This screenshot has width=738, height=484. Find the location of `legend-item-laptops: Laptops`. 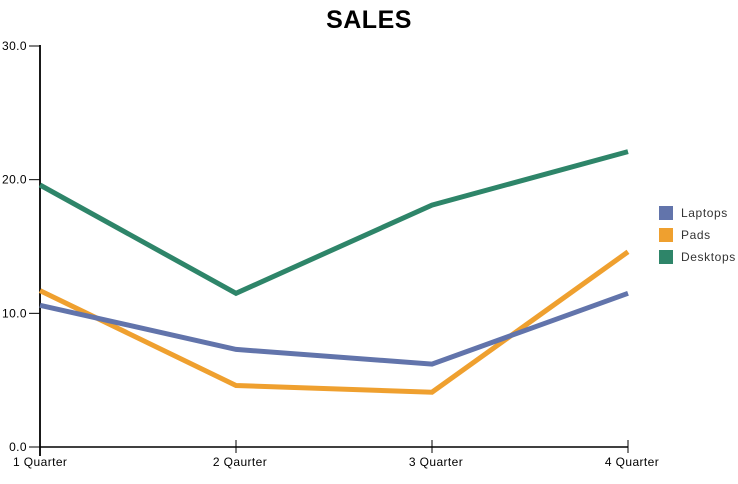

legend-item-laptops: Laptops is located at coordinates (697, 213).